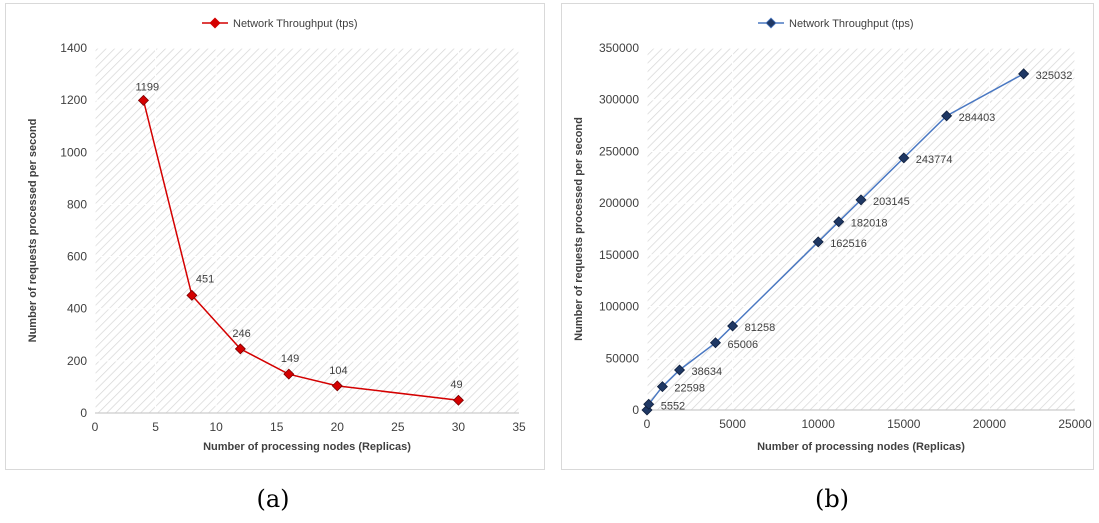 The image size is (1099, 523). What do you see at coordinates (673, 406) in the screenshot?
I see `data-label: 5552` at bounding box center [673, 406].